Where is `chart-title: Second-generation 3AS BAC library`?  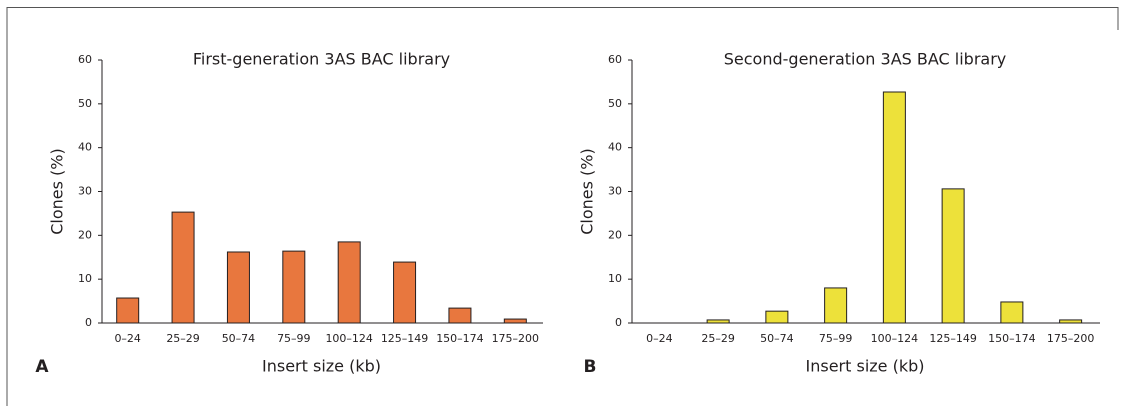
chart-title: Second-generation 3AS BAC library is located at coordinates (865, 59).